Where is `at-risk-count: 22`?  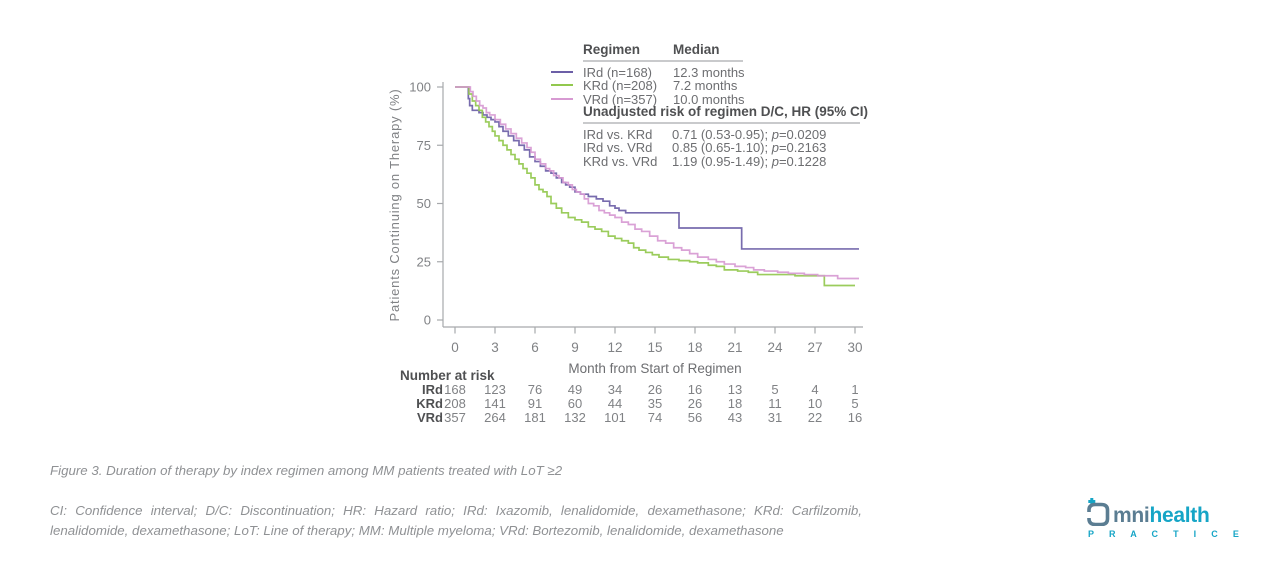 at-risk-count: 22 is located at coordinates (815, 417).